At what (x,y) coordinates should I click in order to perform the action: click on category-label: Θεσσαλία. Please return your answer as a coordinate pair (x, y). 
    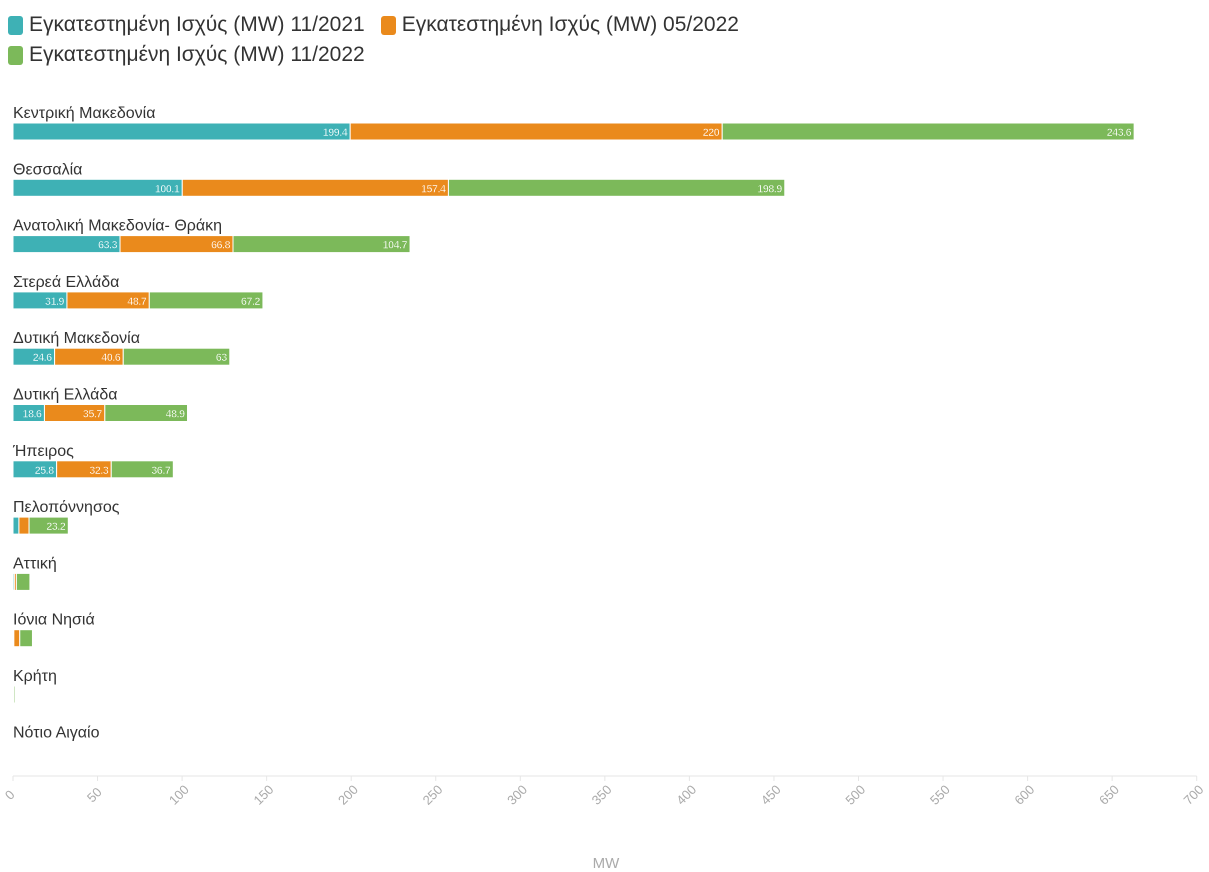
    Looking at the image, I should click on (47, 169).